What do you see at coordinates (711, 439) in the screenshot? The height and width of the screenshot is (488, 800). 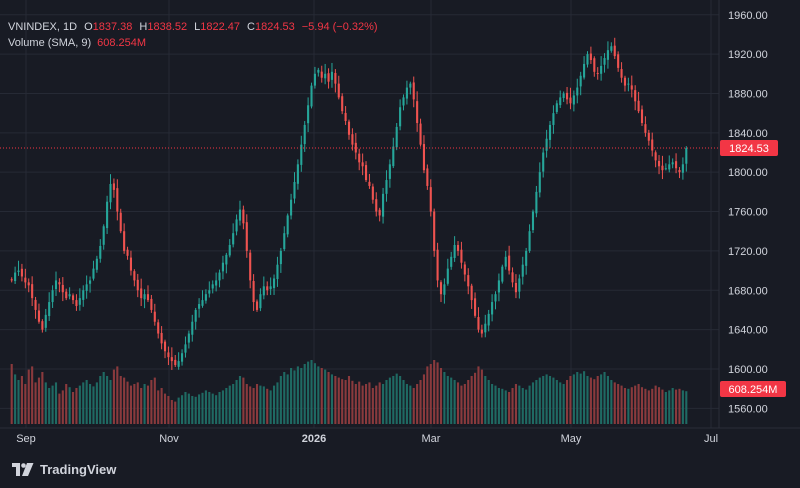 I see `time-tick-label: Jul` at bounding box center [711, 439].